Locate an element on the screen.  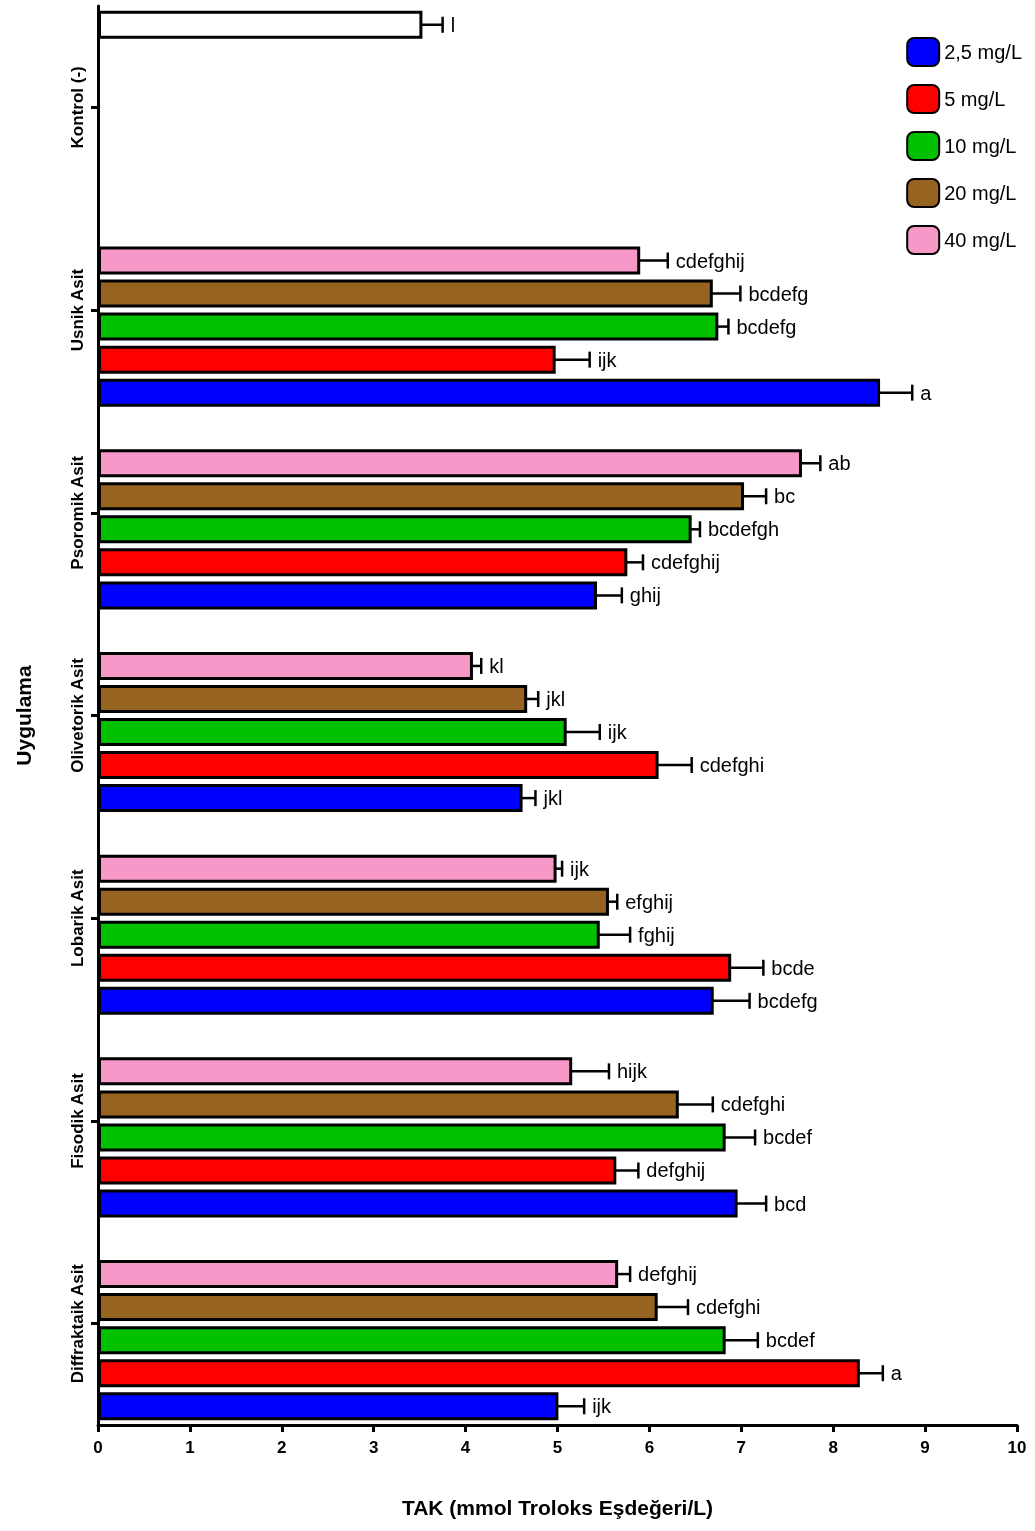
y-tick-label: Lobarik Asit is located at coordinates (77, 918).